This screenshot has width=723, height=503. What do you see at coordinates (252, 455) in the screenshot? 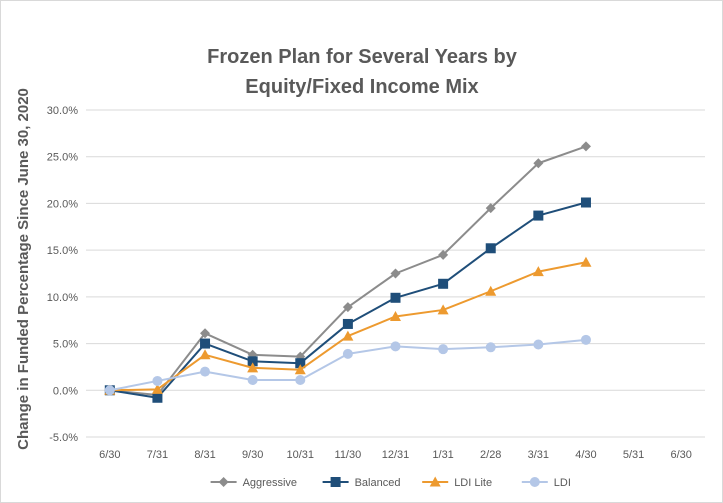
I see `x-tick-label: 9/30` at bounding box center [252, 455].